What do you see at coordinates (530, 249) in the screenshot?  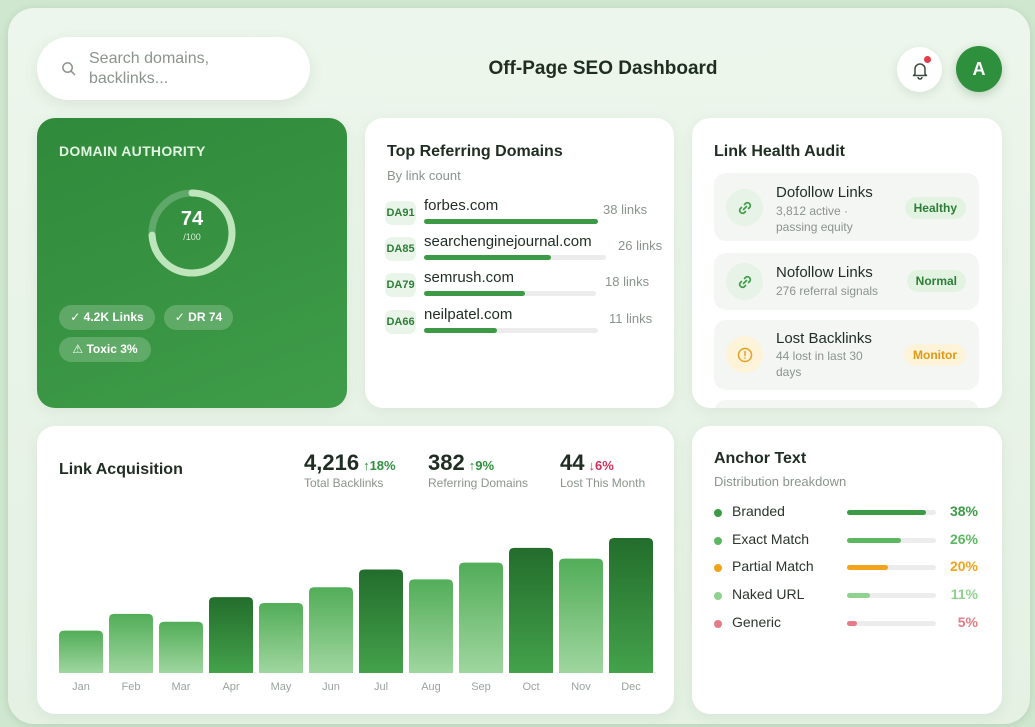 I see `referring-row: DA85 searchenginejournal.com 26 links` at bounding box center [530, 249].